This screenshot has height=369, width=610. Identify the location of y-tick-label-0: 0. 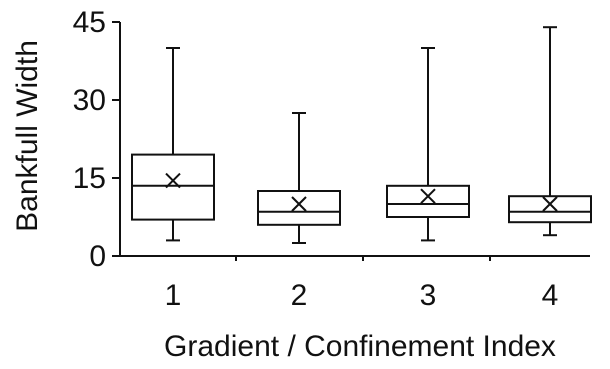
(97, 256).